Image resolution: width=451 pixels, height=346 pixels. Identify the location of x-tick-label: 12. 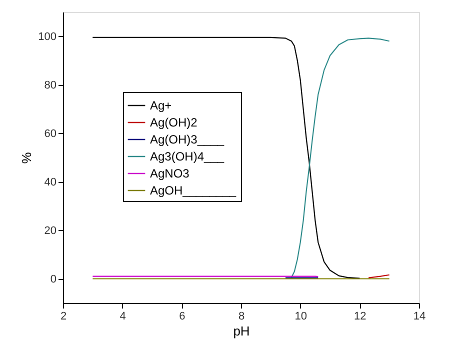
(360, 316).